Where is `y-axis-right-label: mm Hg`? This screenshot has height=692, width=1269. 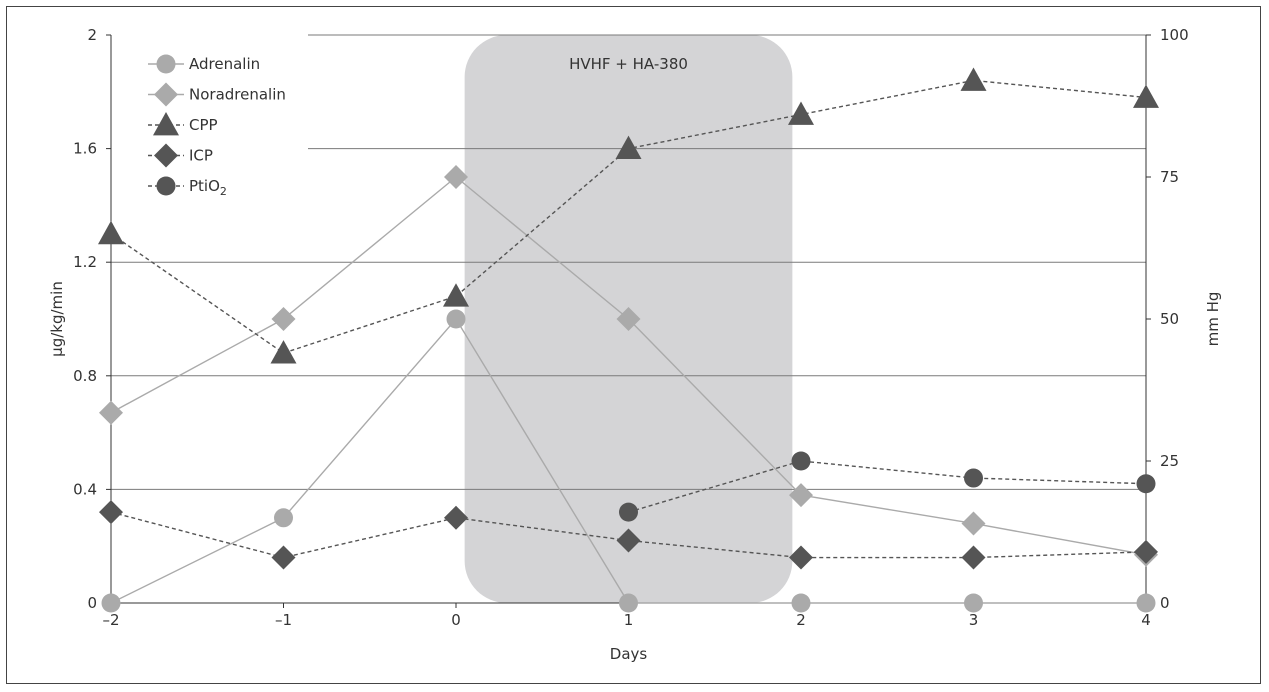 y-axis-right-label: mm Hg is located at coordinates (1213, 319).